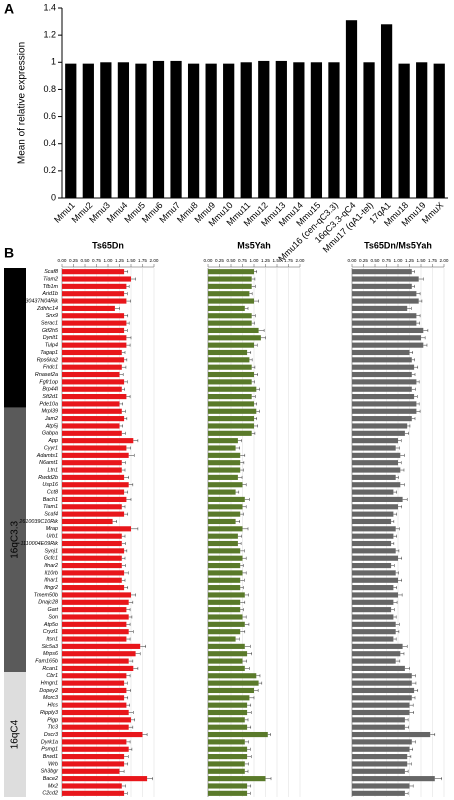  Describe the element at coordinates (108, 260) in the screenshot. I see `x-tick-label: 1.00` at that location.